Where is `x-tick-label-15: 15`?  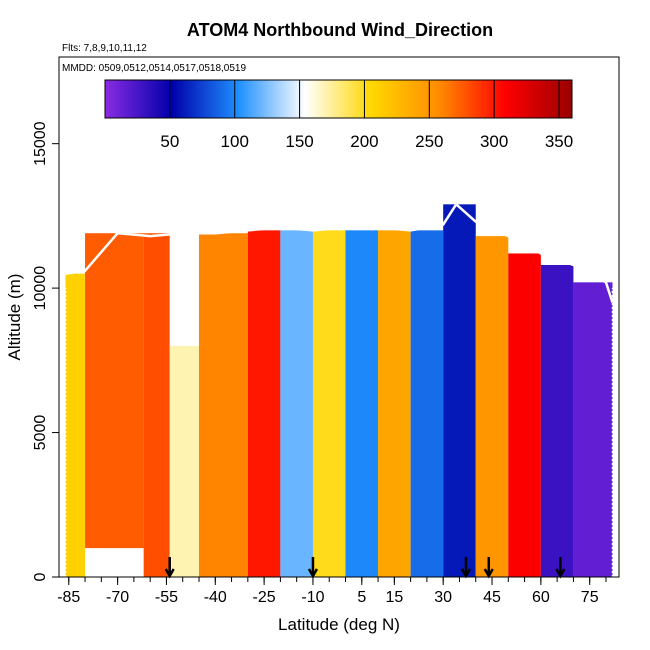 x-tick-label-15: 15 is located at coordinates (394, 597).